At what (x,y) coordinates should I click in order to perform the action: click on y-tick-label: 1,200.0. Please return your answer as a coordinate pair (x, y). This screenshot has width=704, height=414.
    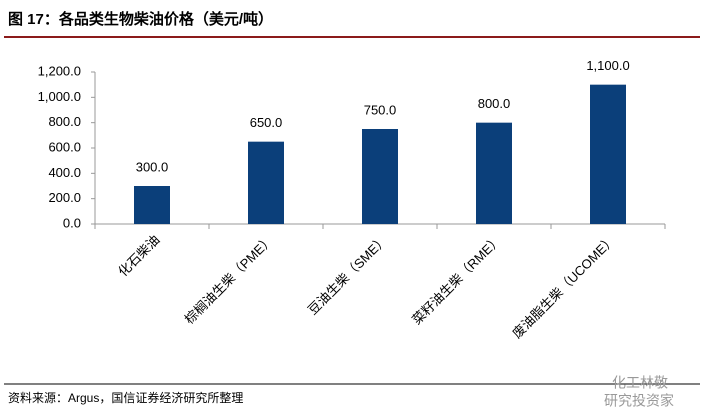
    Looking at the image, I should click on (59, 70).